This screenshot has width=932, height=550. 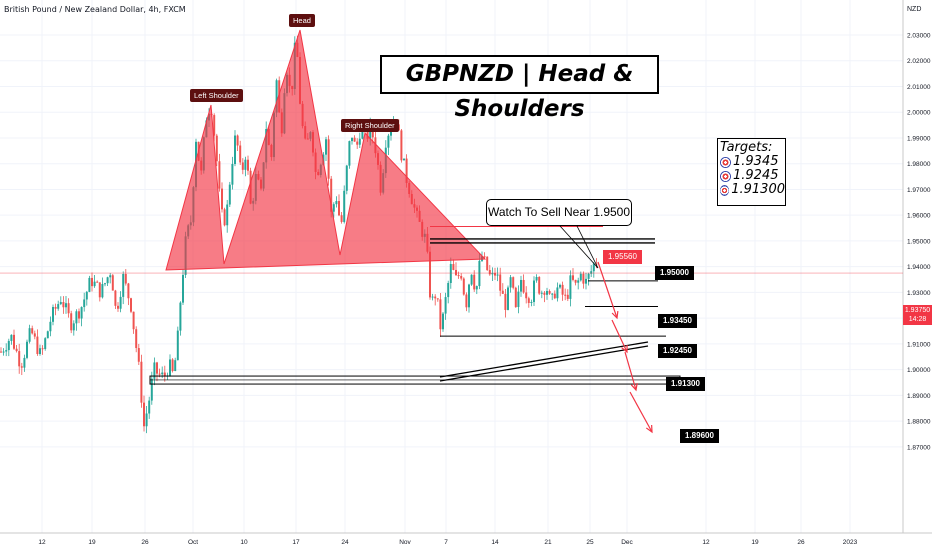 What do you see at coordinates (519, 88) in the screenshot?
I see `chart-title-box: GBPNZD | Head & Shoulders` at bounding box center [519, 88].